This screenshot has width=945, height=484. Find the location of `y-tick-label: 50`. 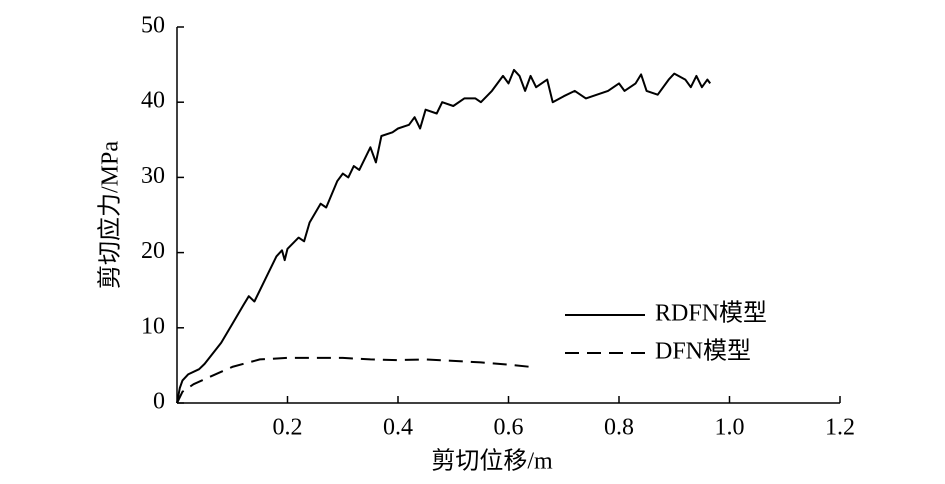

y-tick-label: 50 is located at coordinates (153, 26).